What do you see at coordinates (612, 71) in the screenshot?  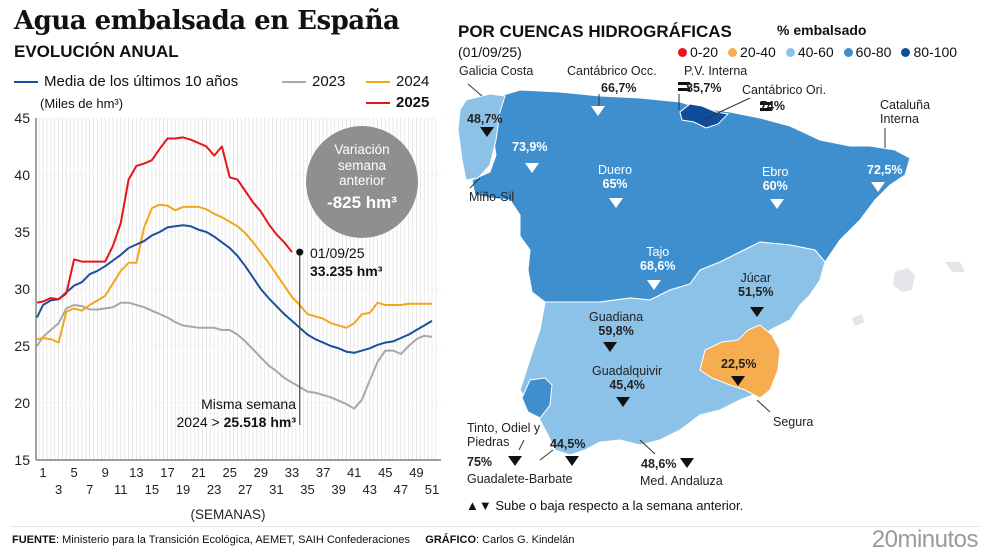 I see `basin-label-cantabrico-occ: Cantábrico Occ.` at bounding box center [612, 71].